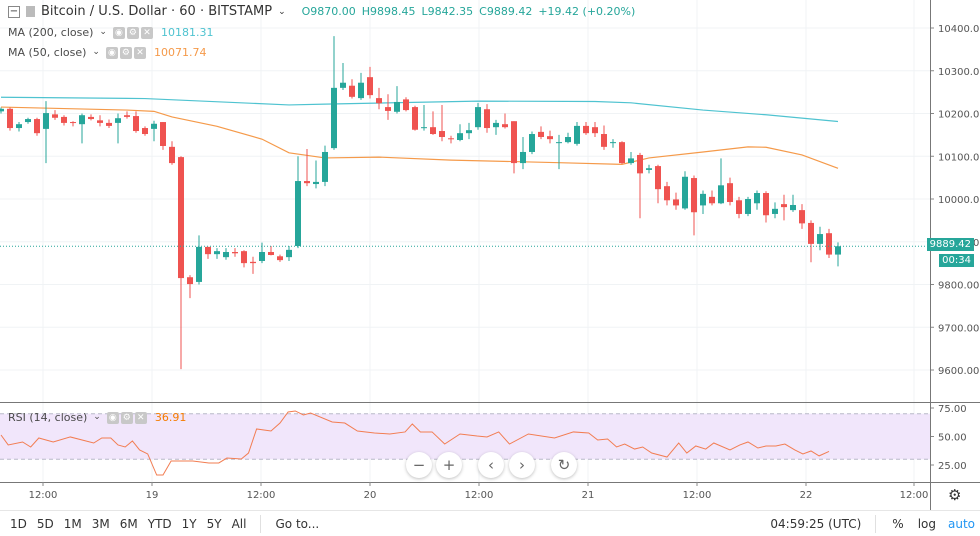 This screenshot has width=980, height=536. Describe the element at coordinates (952, 409) in the screenshot. I see `rsi-tick-label: 75.00` at that location.